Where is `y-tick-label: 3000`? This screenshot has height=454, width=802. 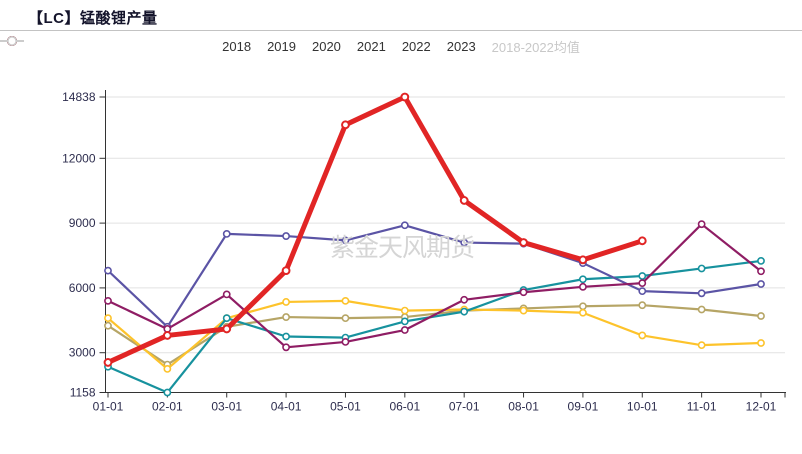 y-tick-label: 3000 is located at coordinates (82, 353).